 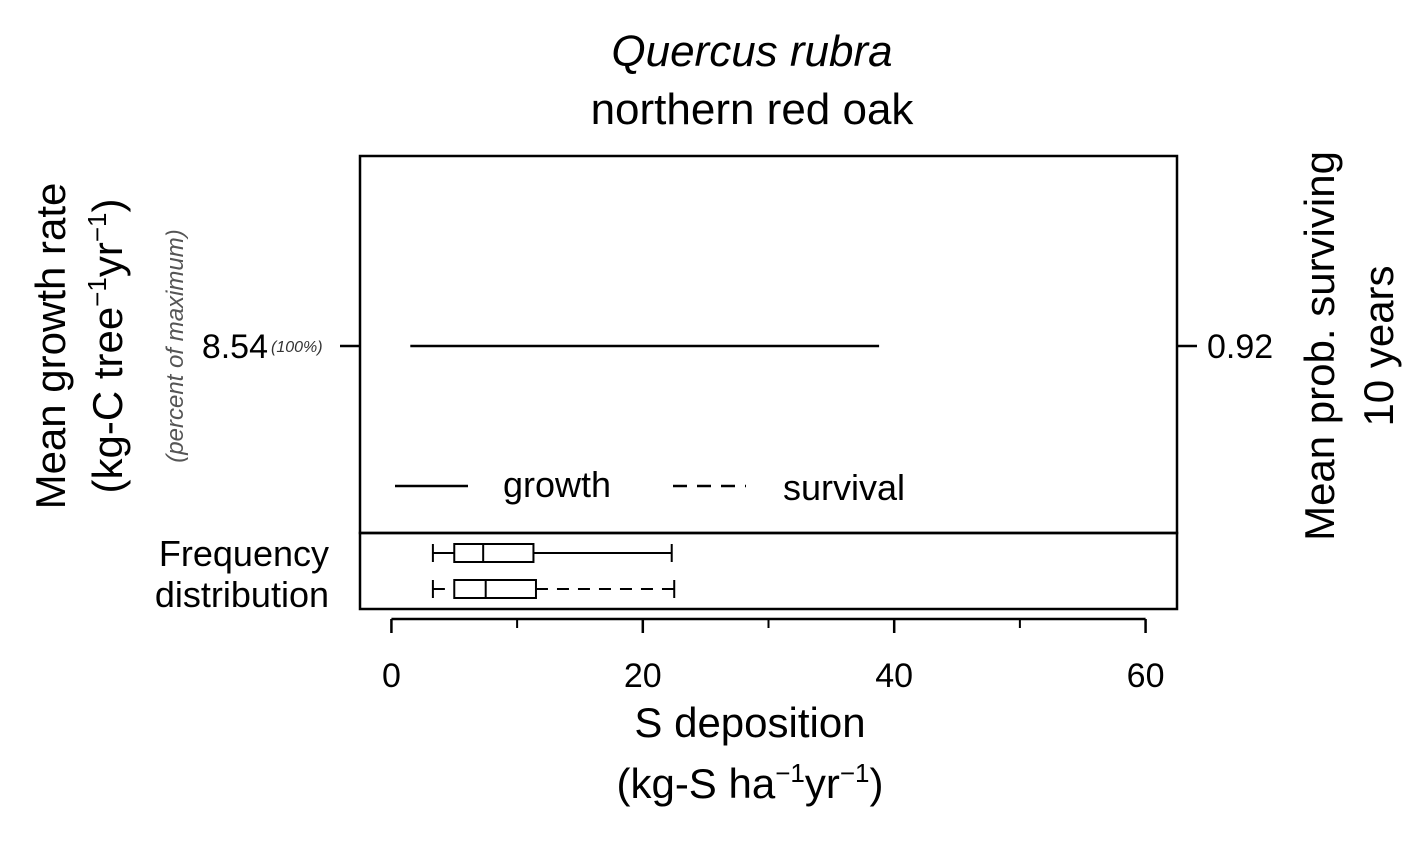 What do you see at coordinates (297, 347) in the screenshot?
I see `left-y-tick-percent: (100%)` at bounding box center [297, 347].